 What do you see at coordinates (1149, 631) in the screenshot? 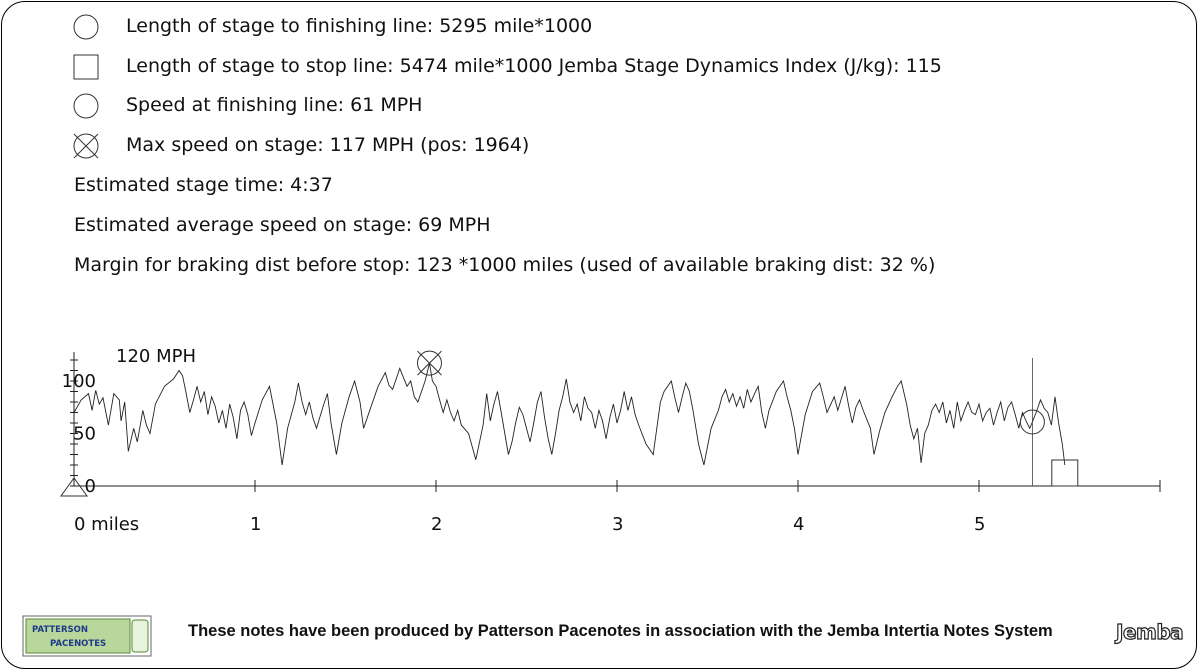
I see `jemba-logo: Jemba` at bounding box center [1149, 631].